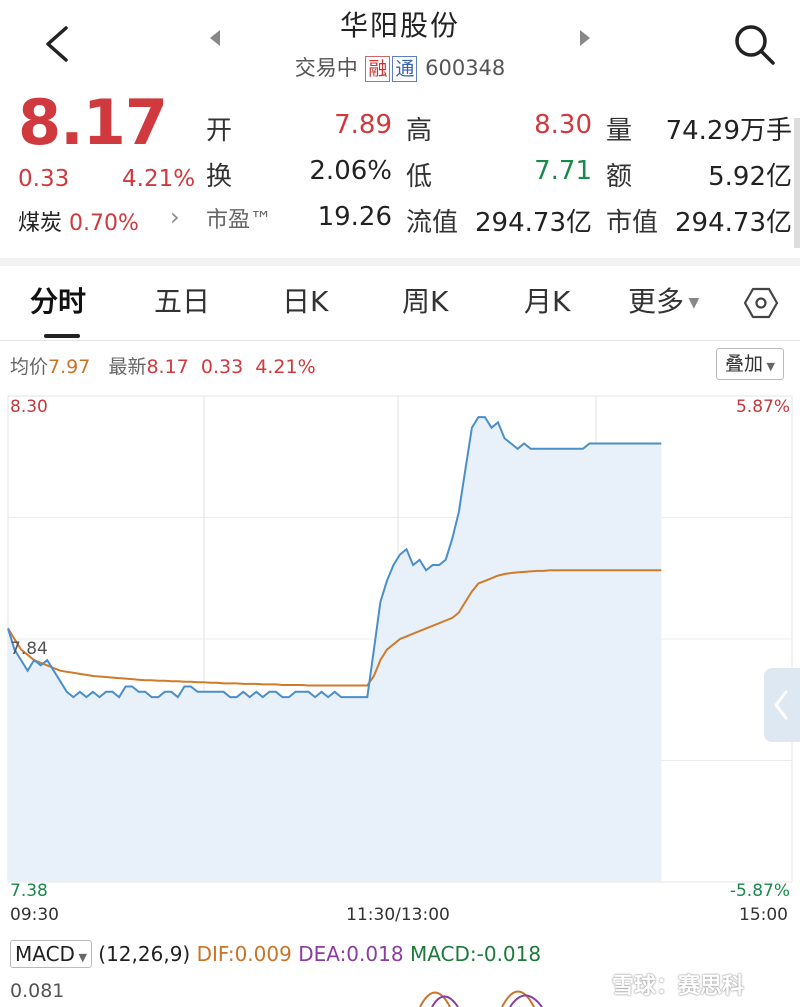  What do you see at coordinates (619, 131) in the screenshot?
I see `volume-label: 量` at bounding box center [619, 131].